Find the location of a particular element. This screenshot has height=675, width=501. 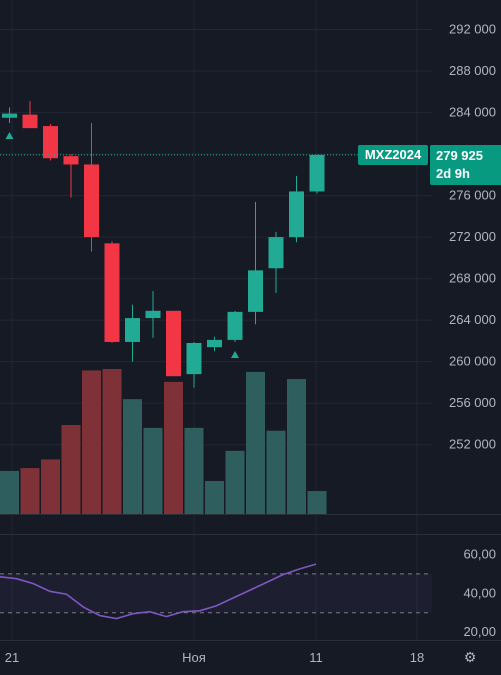

price-tick-label: 288 000 is located at coordinates (472, 70).